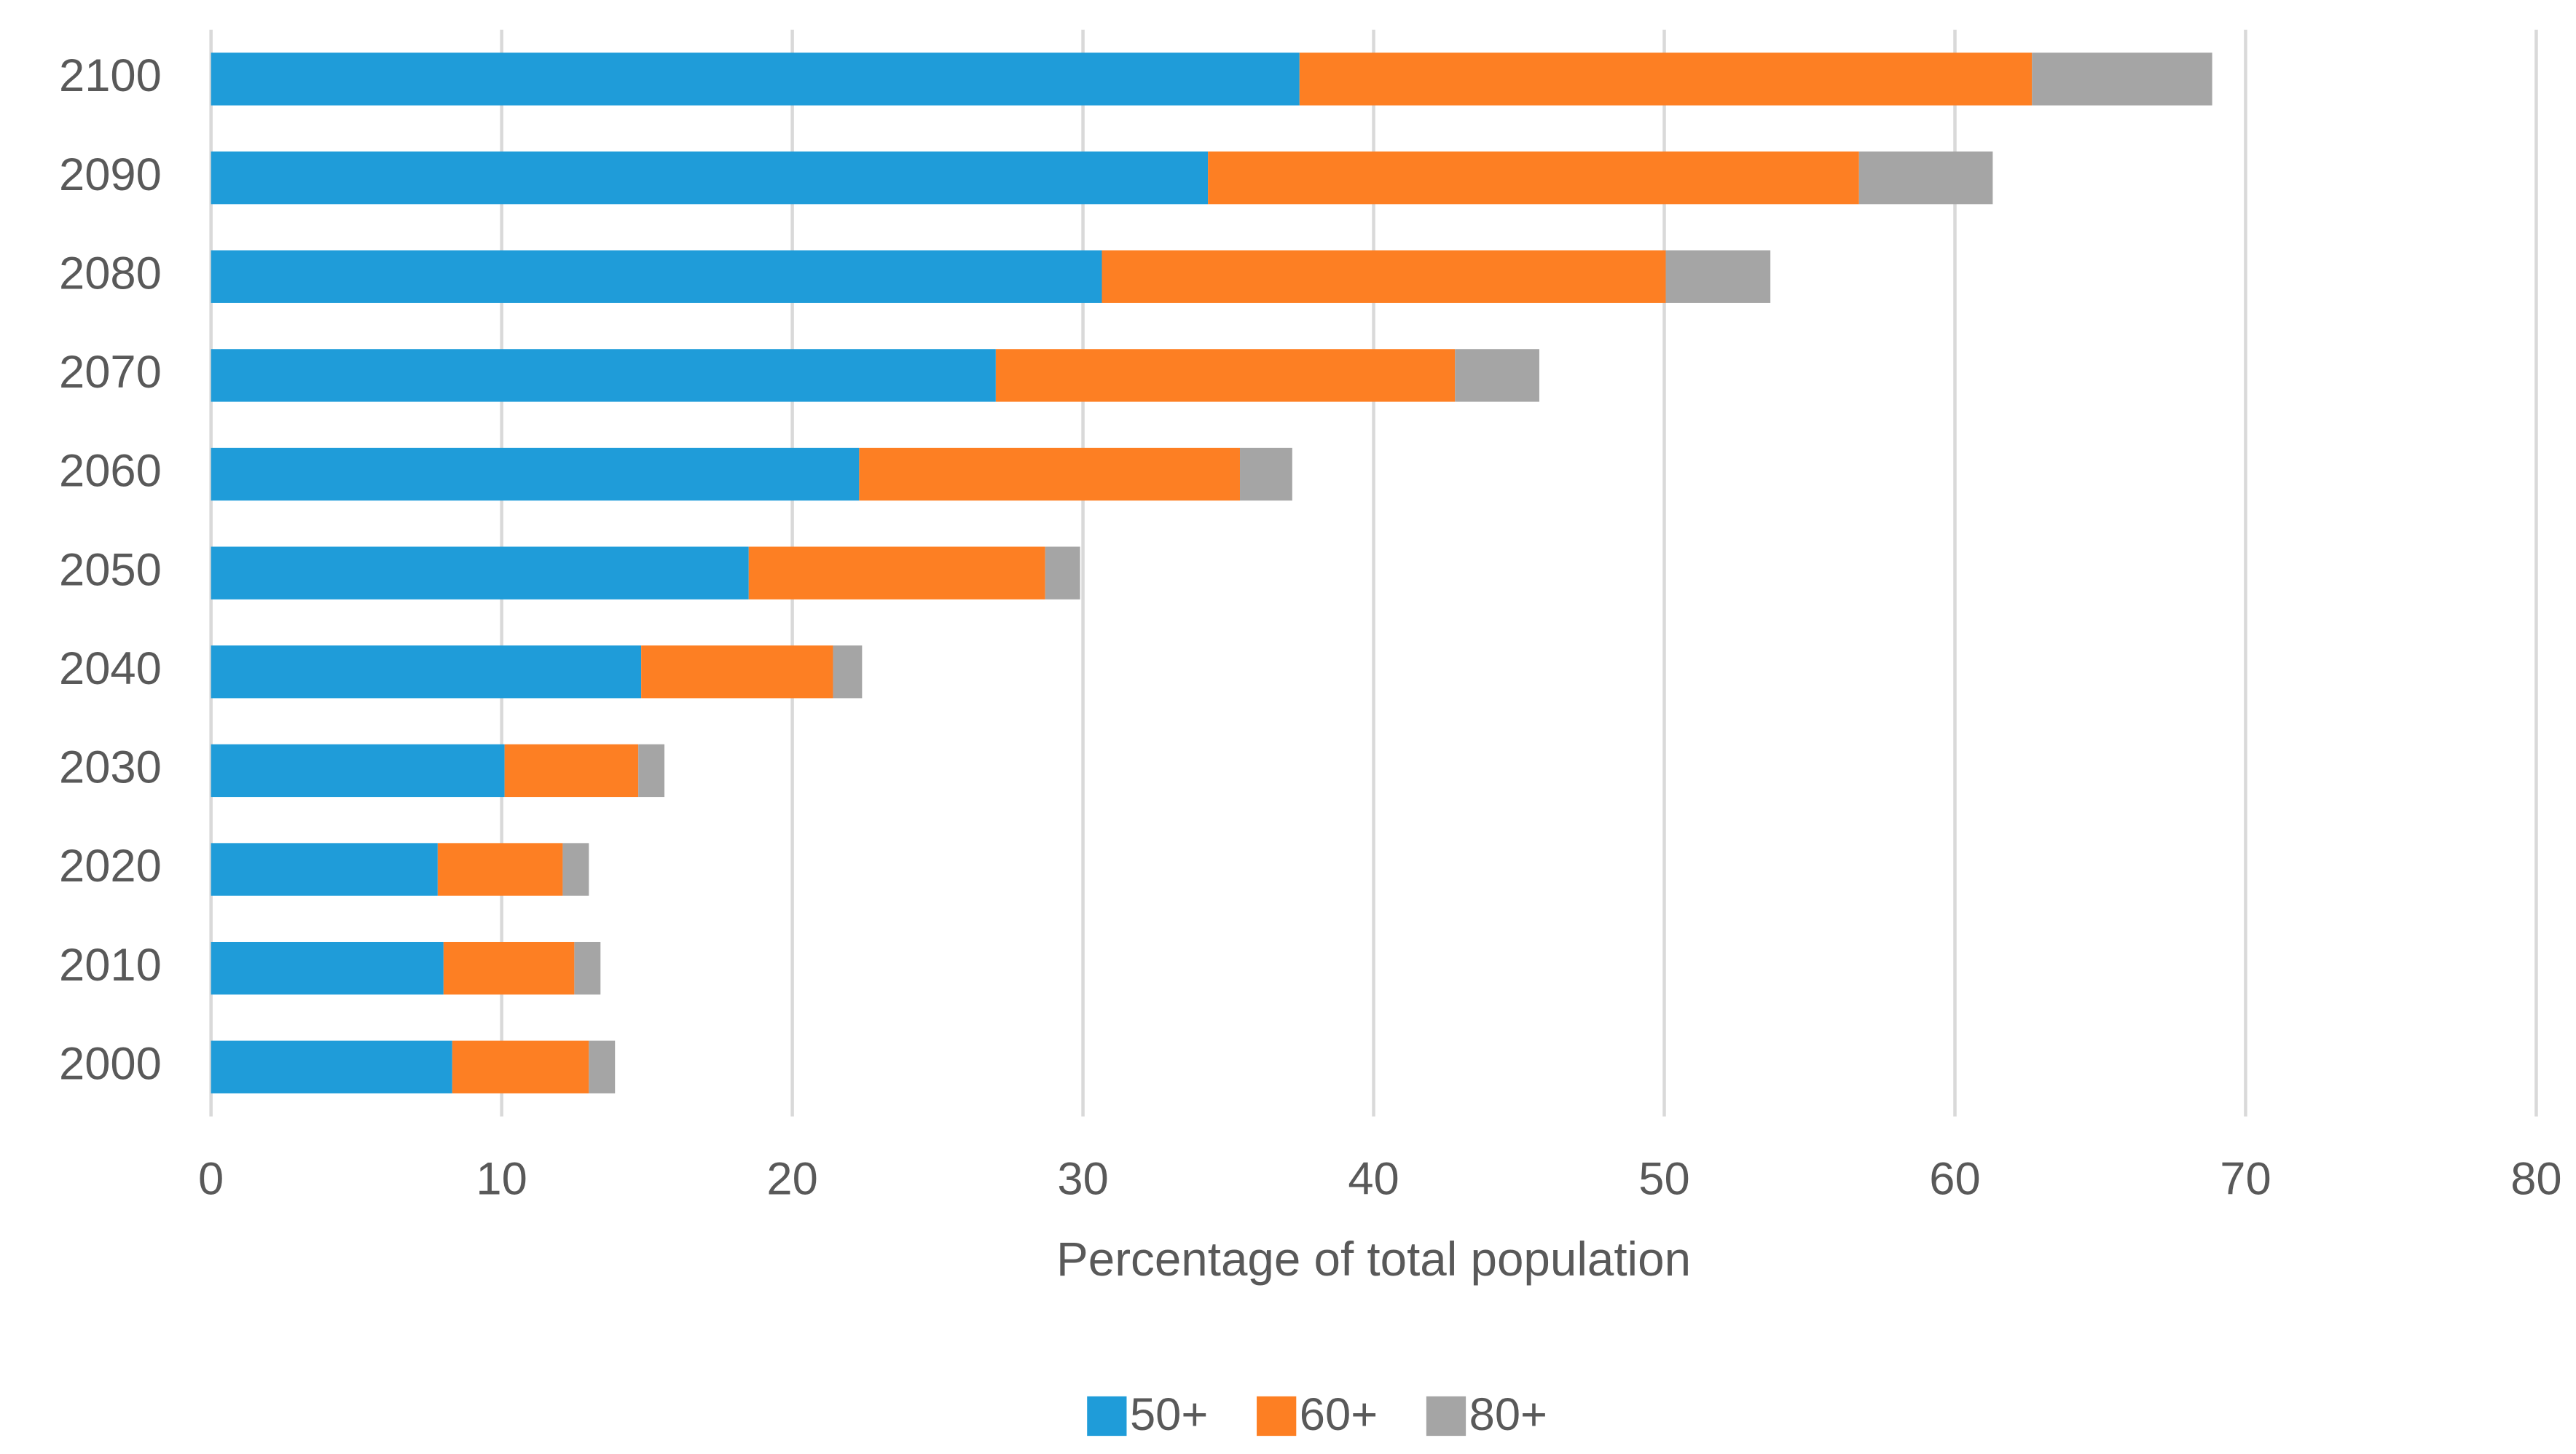  What do you see at coordinates (110, 471) in the screenshot?
I see `y-tick-label: 2060` at bounding box center [110, 471].